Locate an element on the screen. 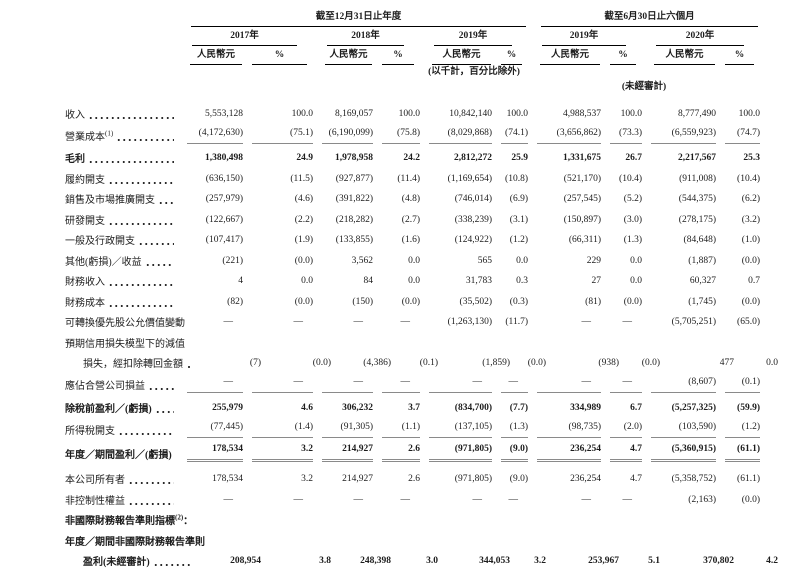 This screenshot has width=799, height=569. cell-value: 334,989 is located at coordinates (585, 407).